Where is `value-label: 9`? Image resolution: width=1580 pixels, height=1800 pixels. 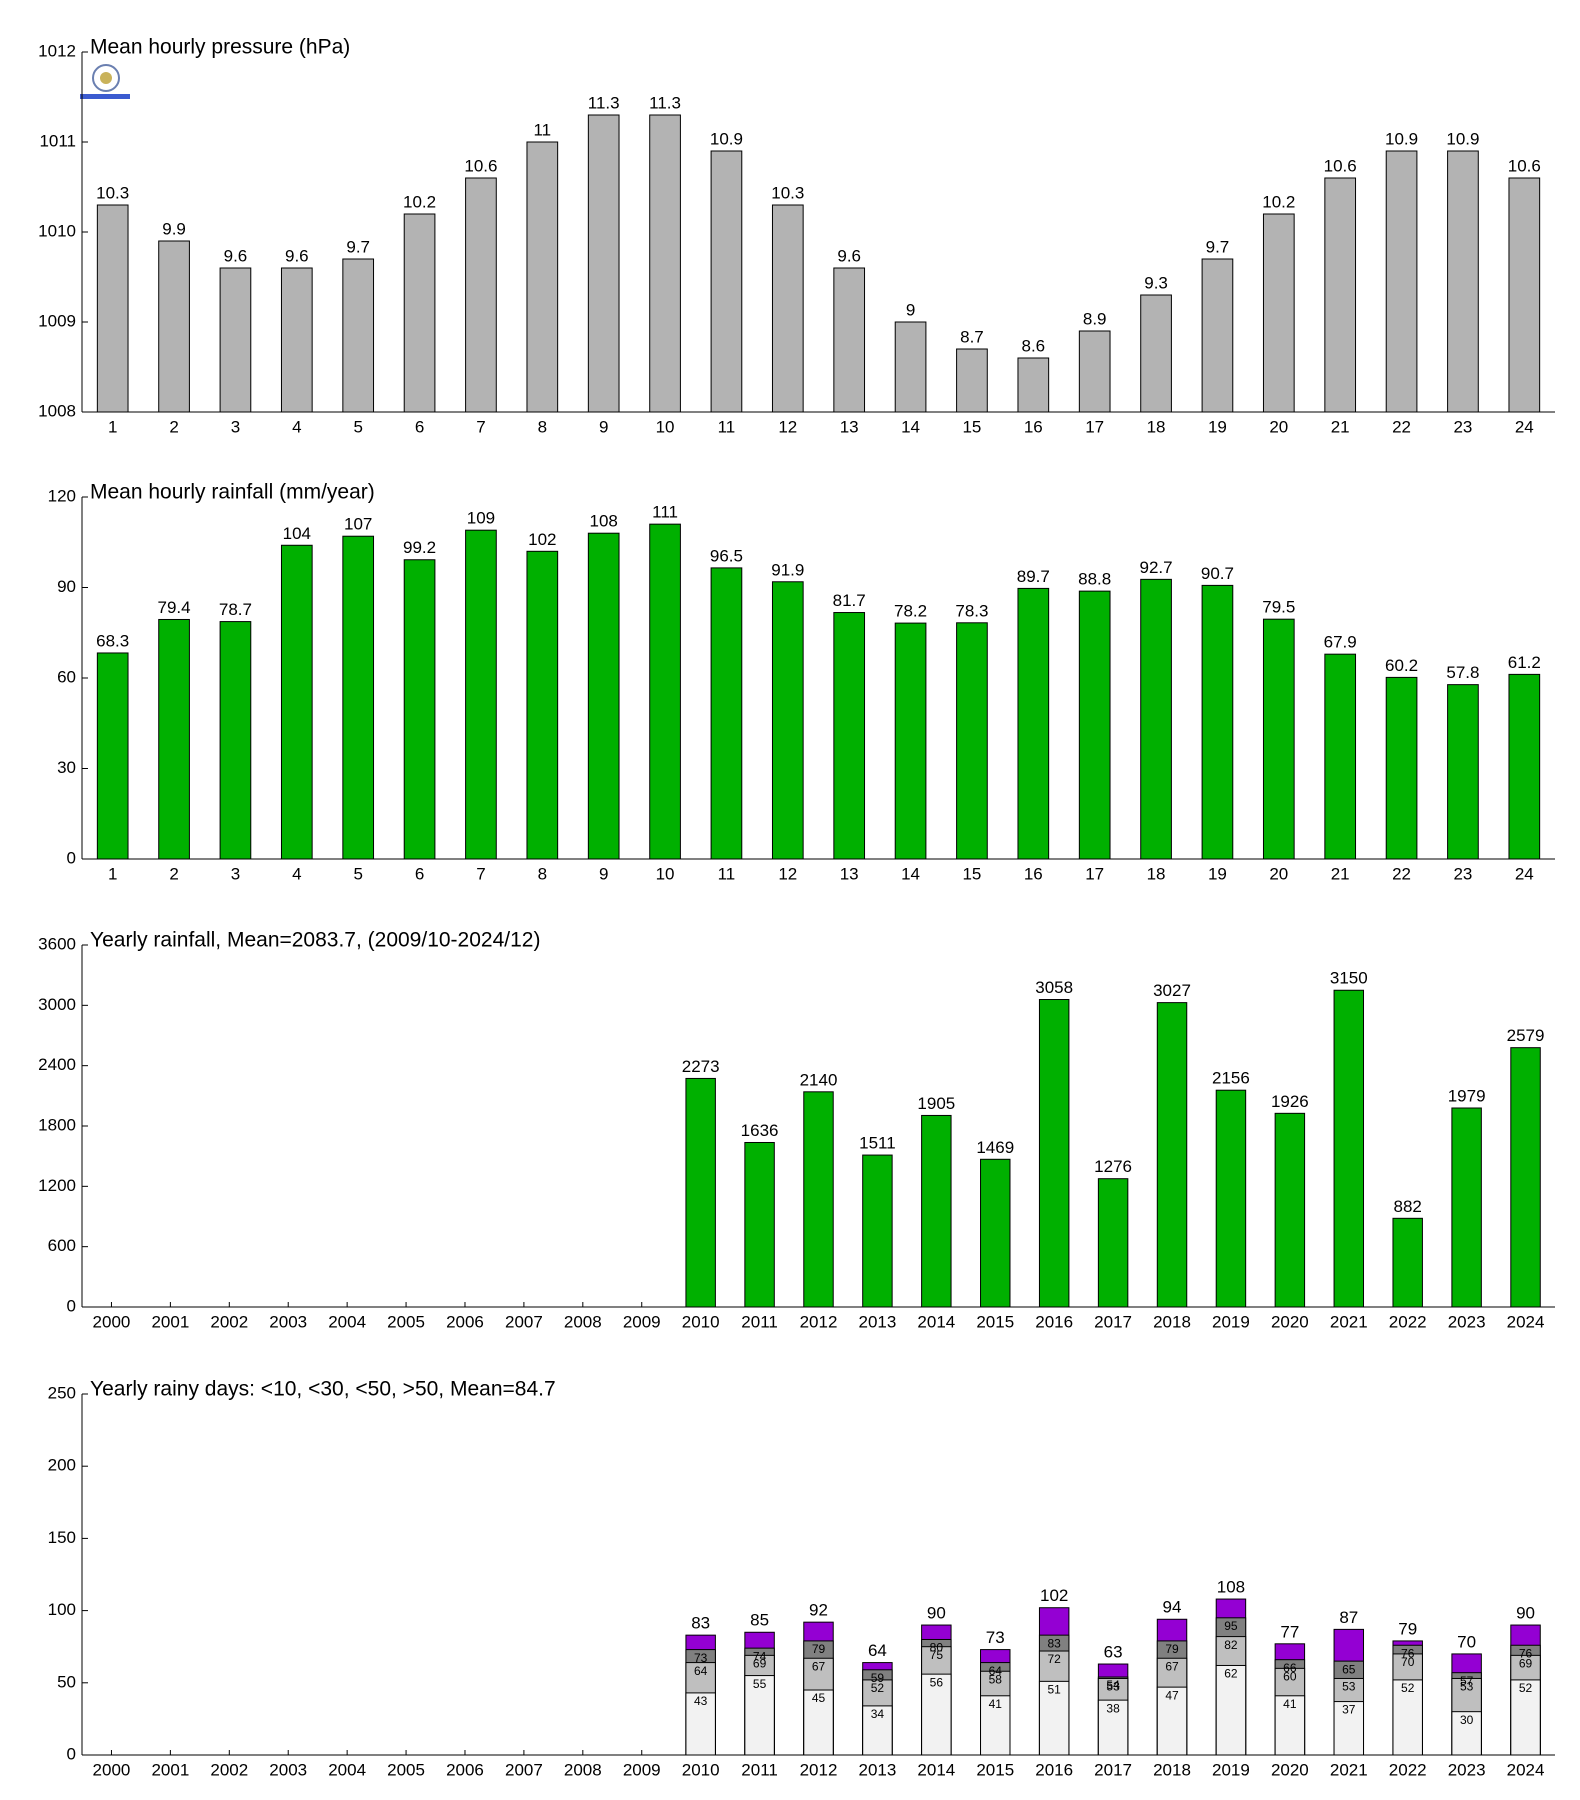 value-label: 9 is located at coordinates (910, 309).